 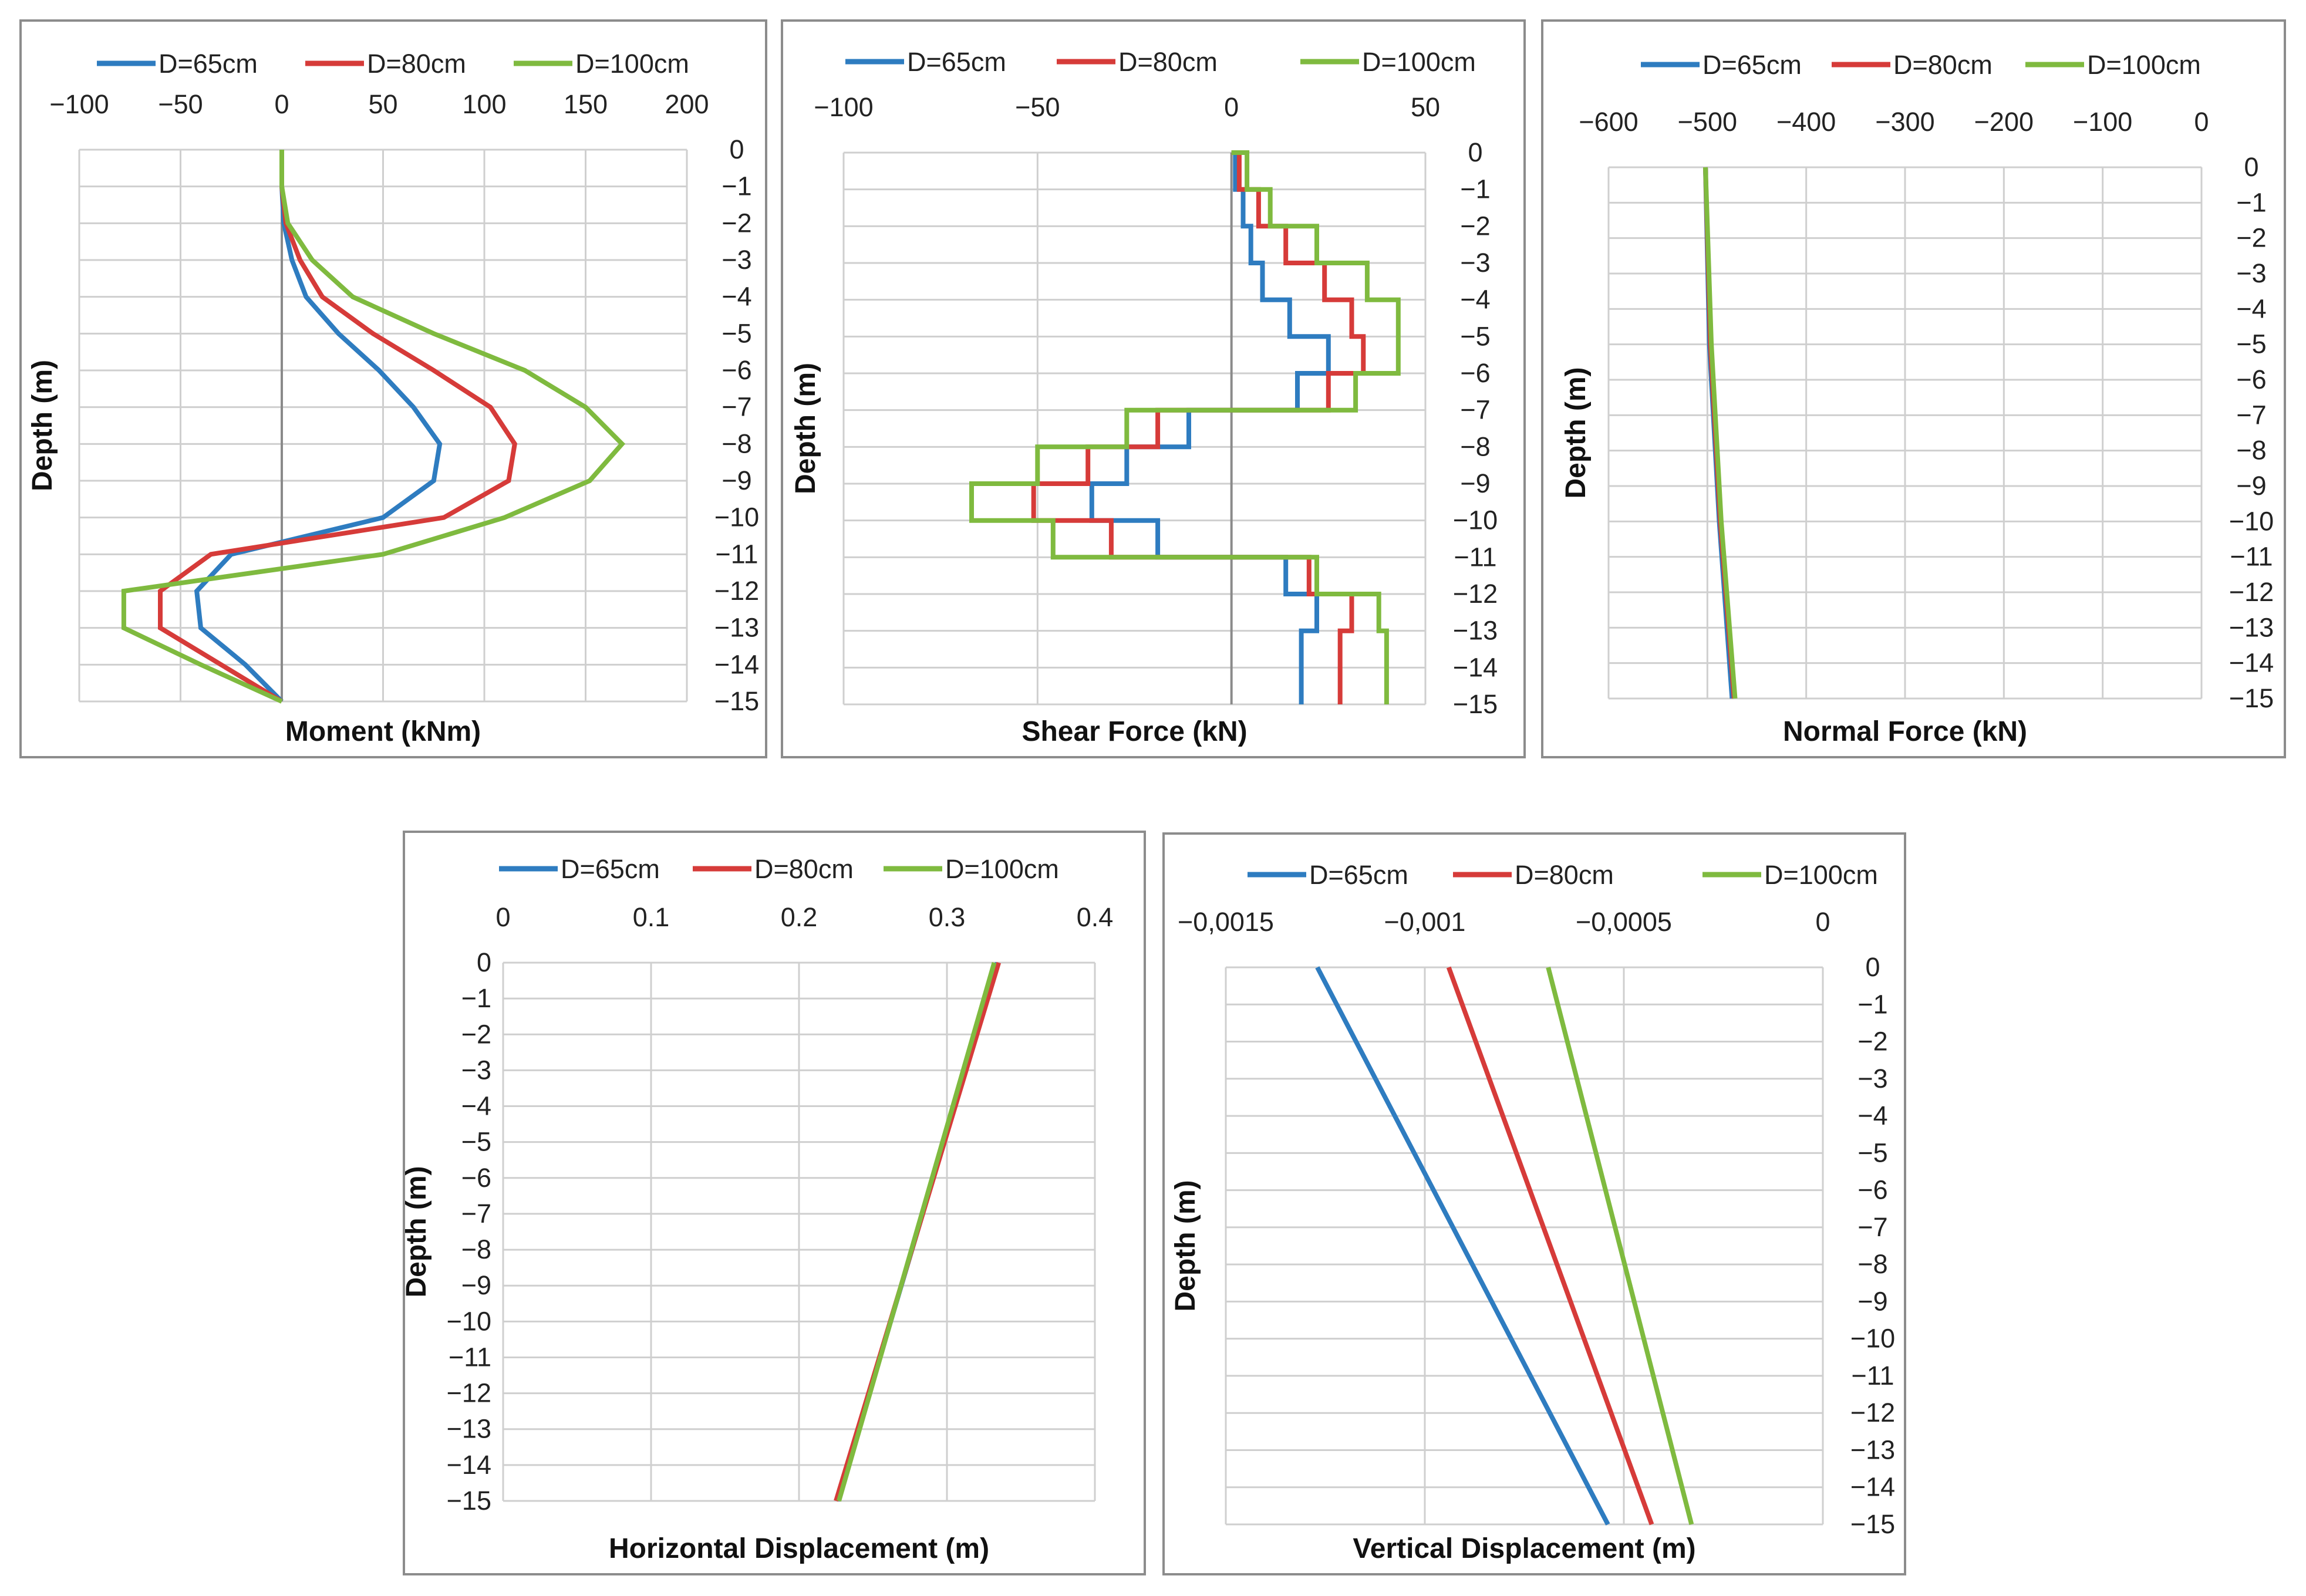 What do you see at coordinates (1185, 427) in the screenshot?
I see `series-line-D=100cm` at bounding box center [1185, 427].